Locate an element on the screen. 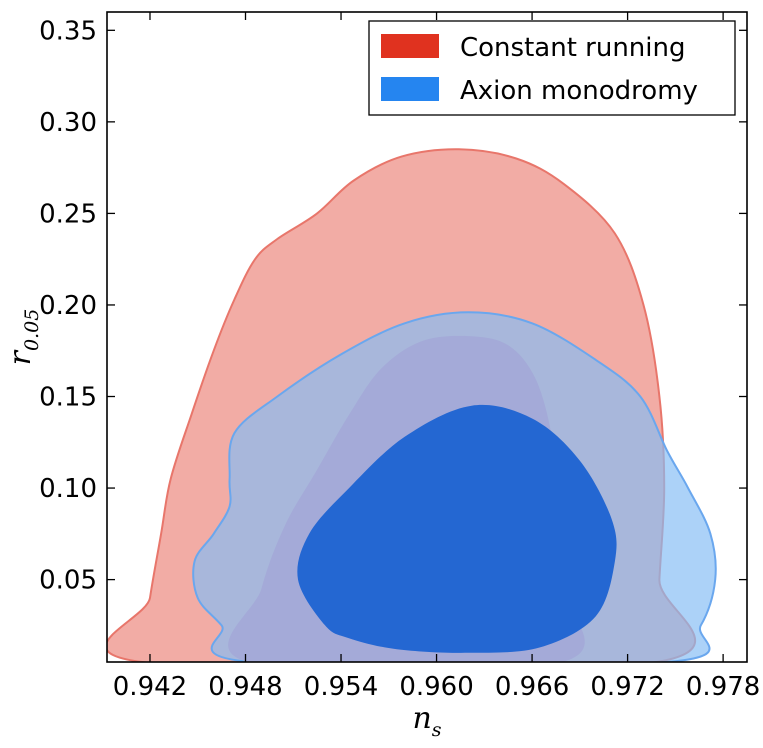  y-axis-label-main: r is located at coordinates (20, 357).